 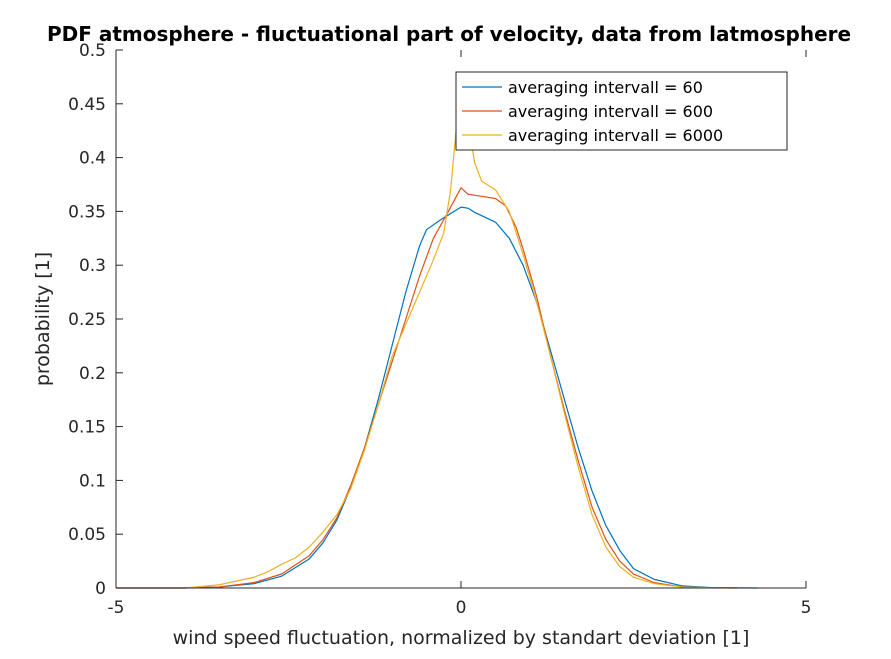 What do you see at coordinates (87, 535) in the screenshot?
I see `y-tick-label: 0.05` at bounding box center [87, 535].